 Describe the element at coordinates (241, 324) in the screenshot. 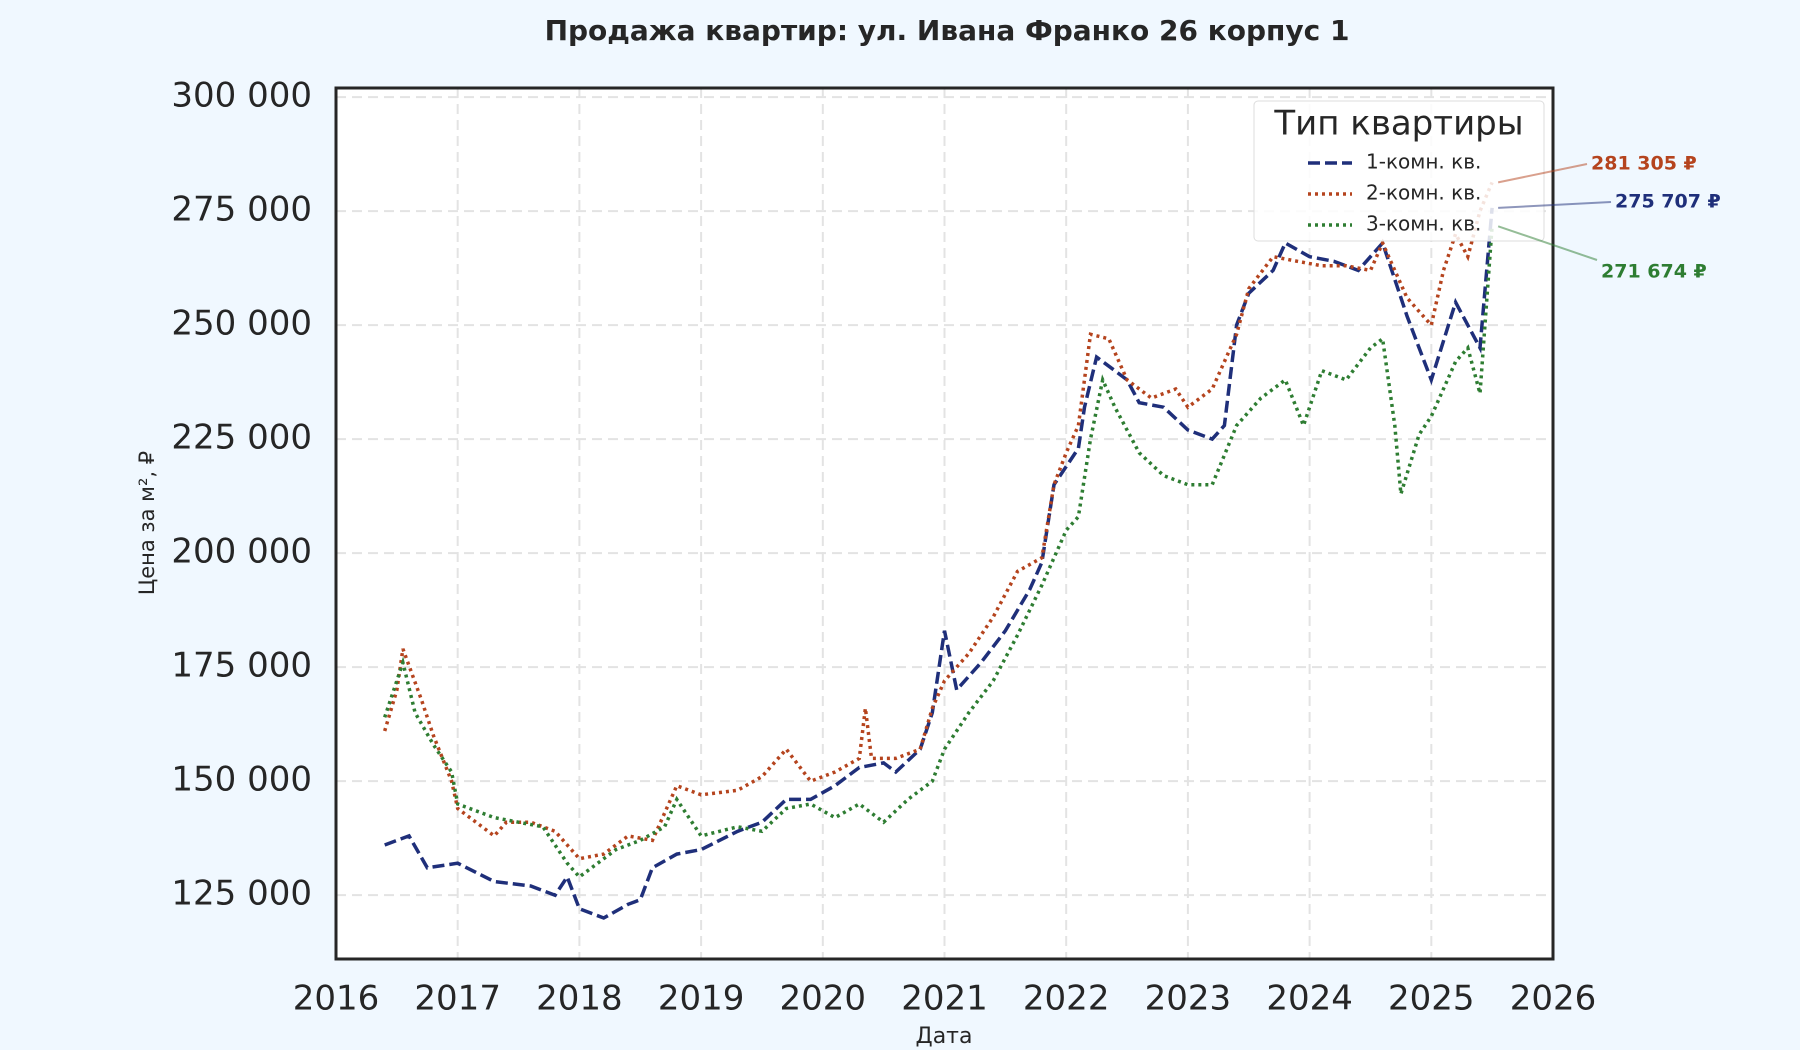

I see `y-tick-label: 250 000` at that location.